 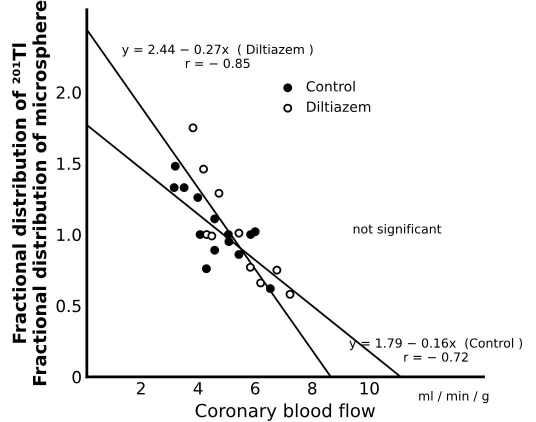 What do you see at coordinates (69, 164) in the screenshot?
I see `y-tick-label: 1.5` at bounding box center [69, 164].